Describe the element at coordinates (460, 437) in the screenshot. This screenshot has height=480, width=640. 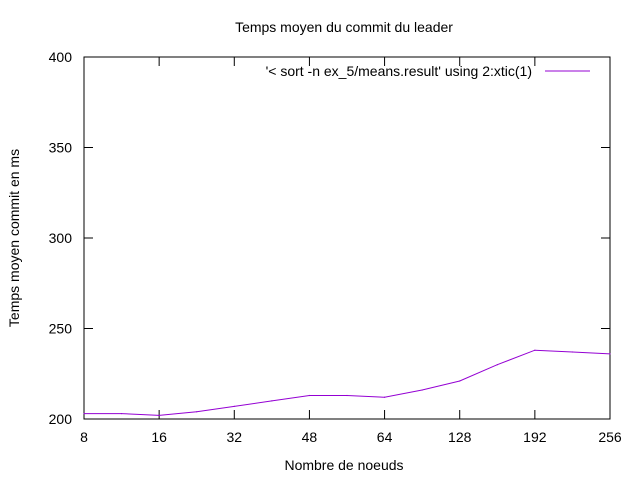
I see `x-tick-label: 128` at that location.